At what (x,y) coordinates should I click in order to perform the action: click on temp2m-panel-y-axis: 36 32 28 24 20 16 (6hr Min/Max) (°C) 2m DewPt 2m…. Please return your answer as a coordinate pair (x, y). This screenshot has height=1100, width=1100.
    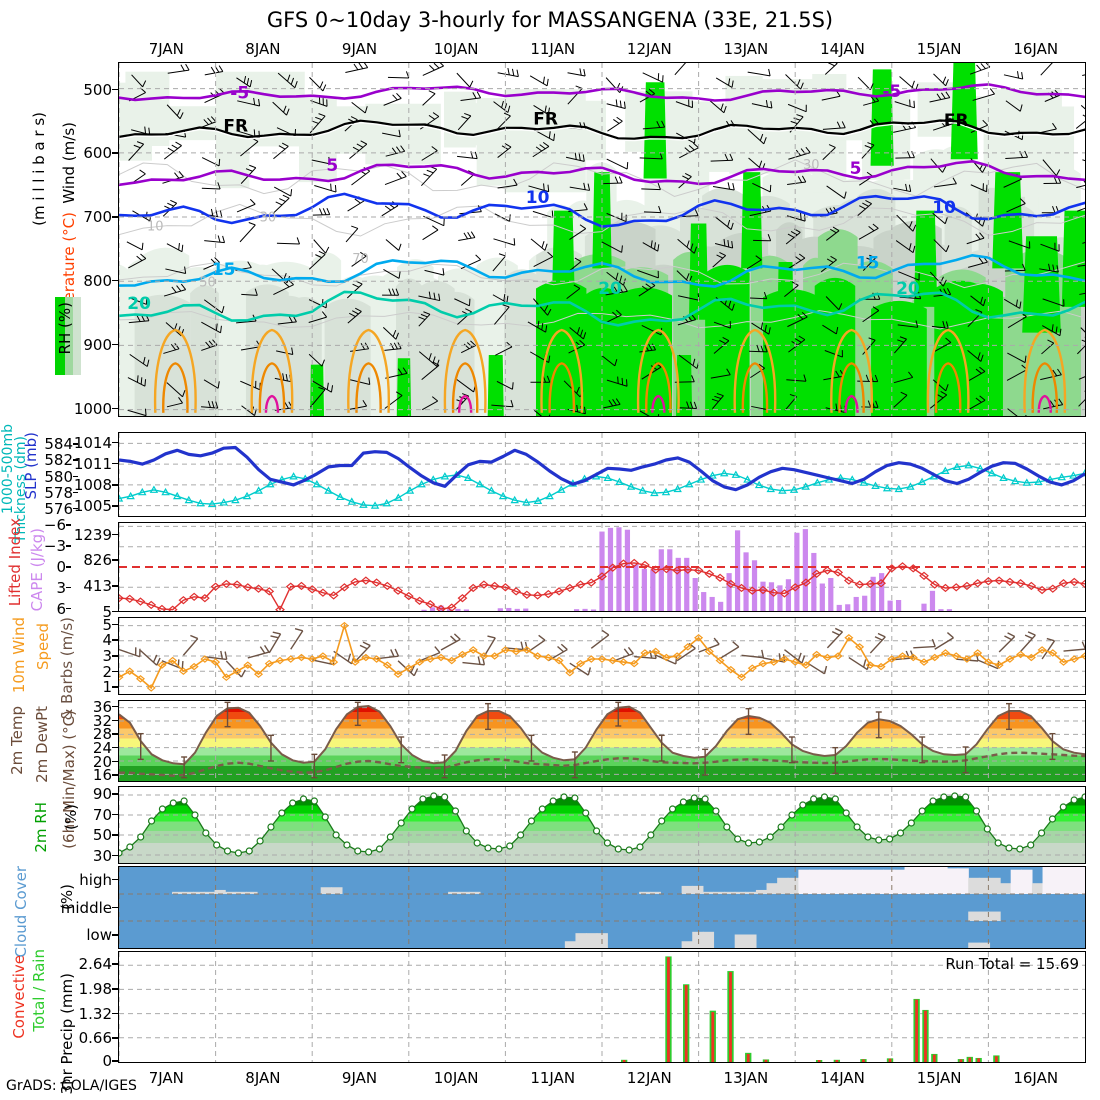
    Looking at the image, I should click on (59, 773).